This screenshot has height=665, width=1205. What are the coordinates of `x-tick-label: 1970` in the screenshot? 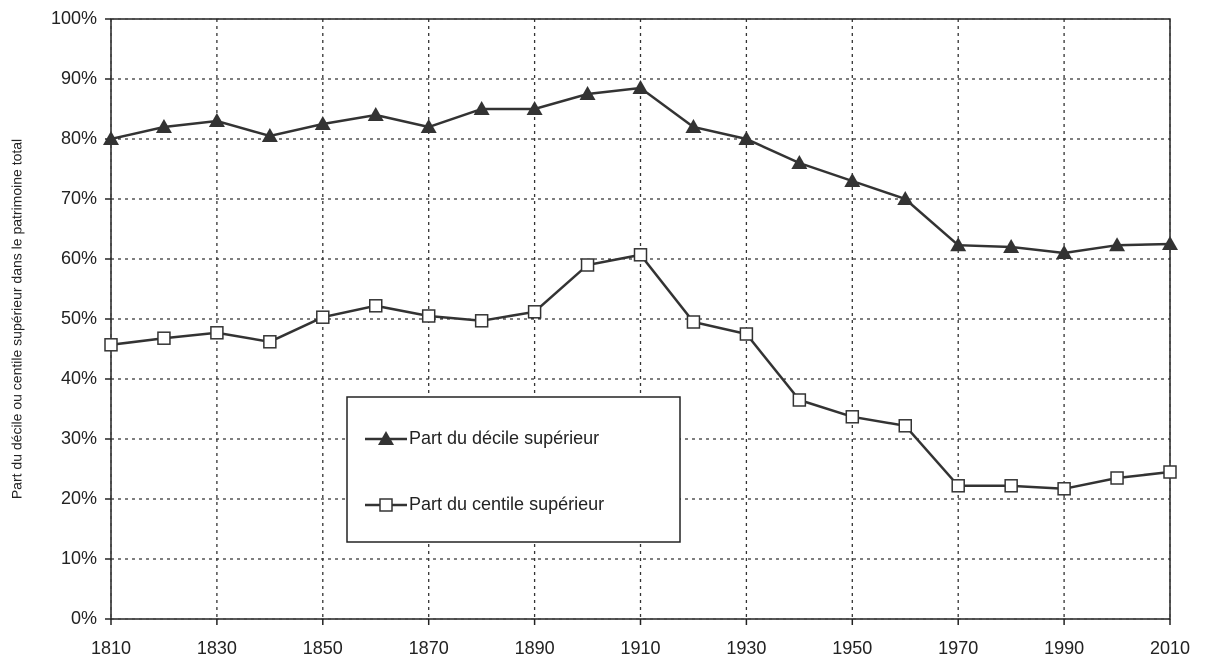 It's located at (958, 648).